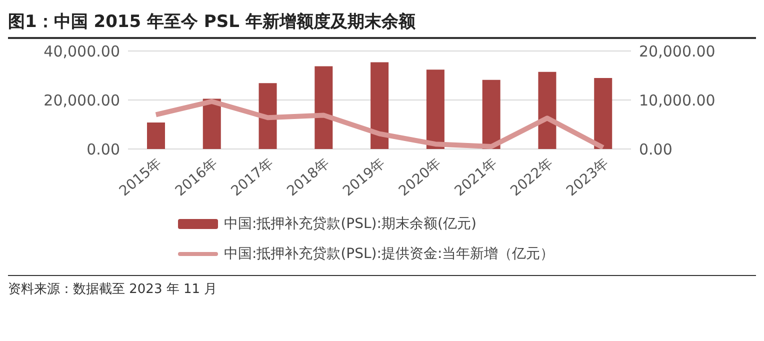 The width and height of the screenshot is (764, 341). I want to click on y2-tick-label: 10,000.00, so click(677, 100).